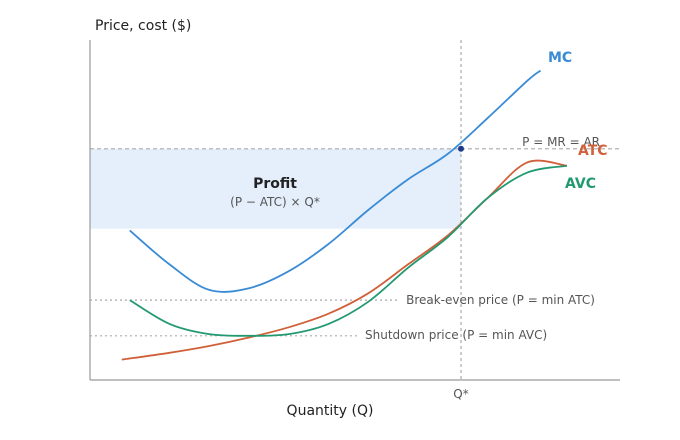 This screenshot has width=680, height=440. I want to click on shutdown-annotation: Shutdown price (P = min AVC), so click(456, 335).